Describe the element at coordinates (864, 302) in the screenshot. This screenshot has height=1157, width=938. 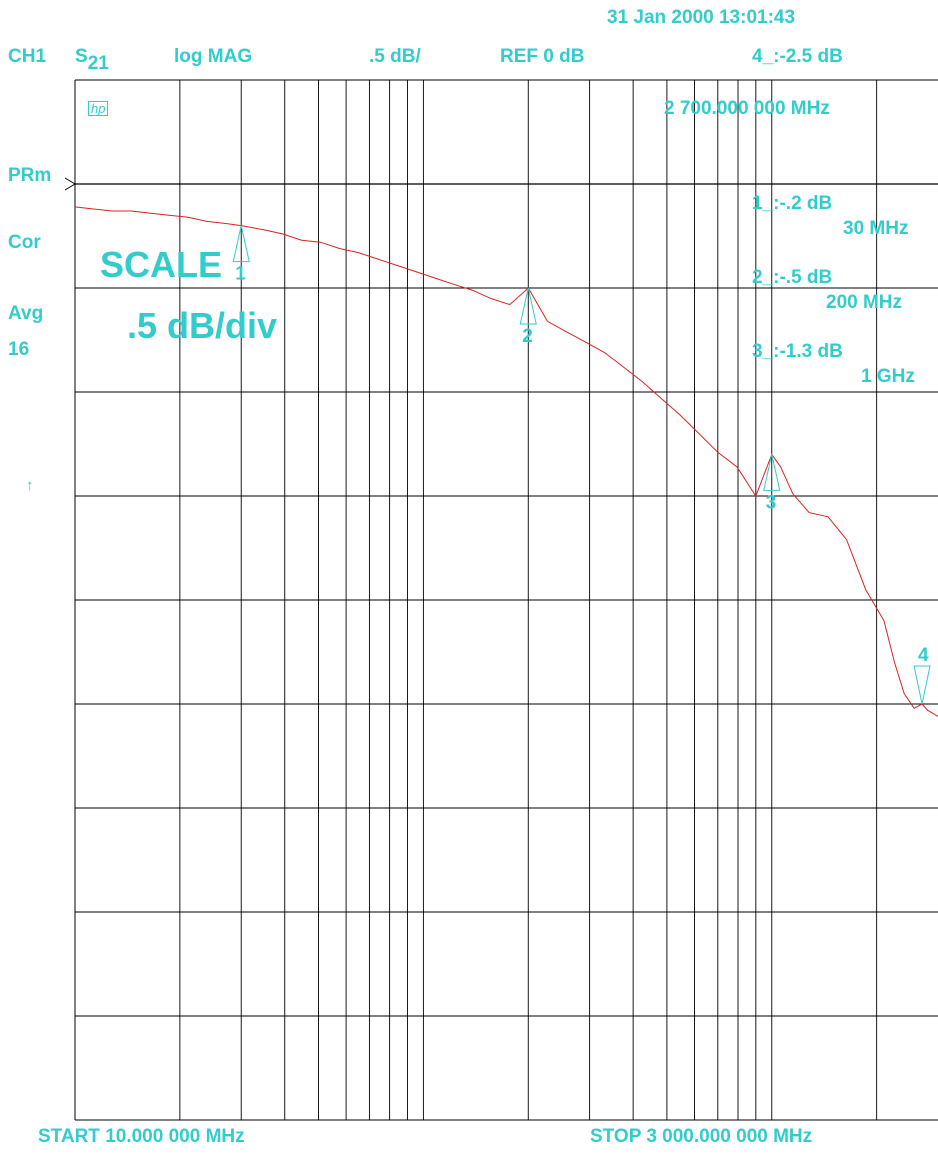
I see `marker-2-frequency: 200 MHz` at that location.